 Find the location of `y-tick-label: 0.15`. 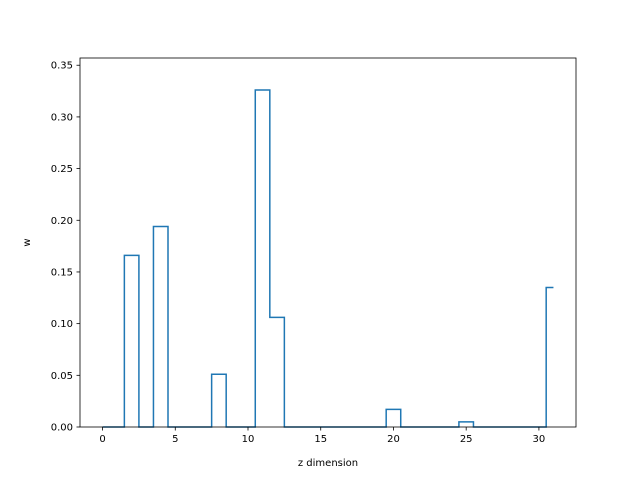

y-tick-label: 0.15 is located at coordinates (62, 272).